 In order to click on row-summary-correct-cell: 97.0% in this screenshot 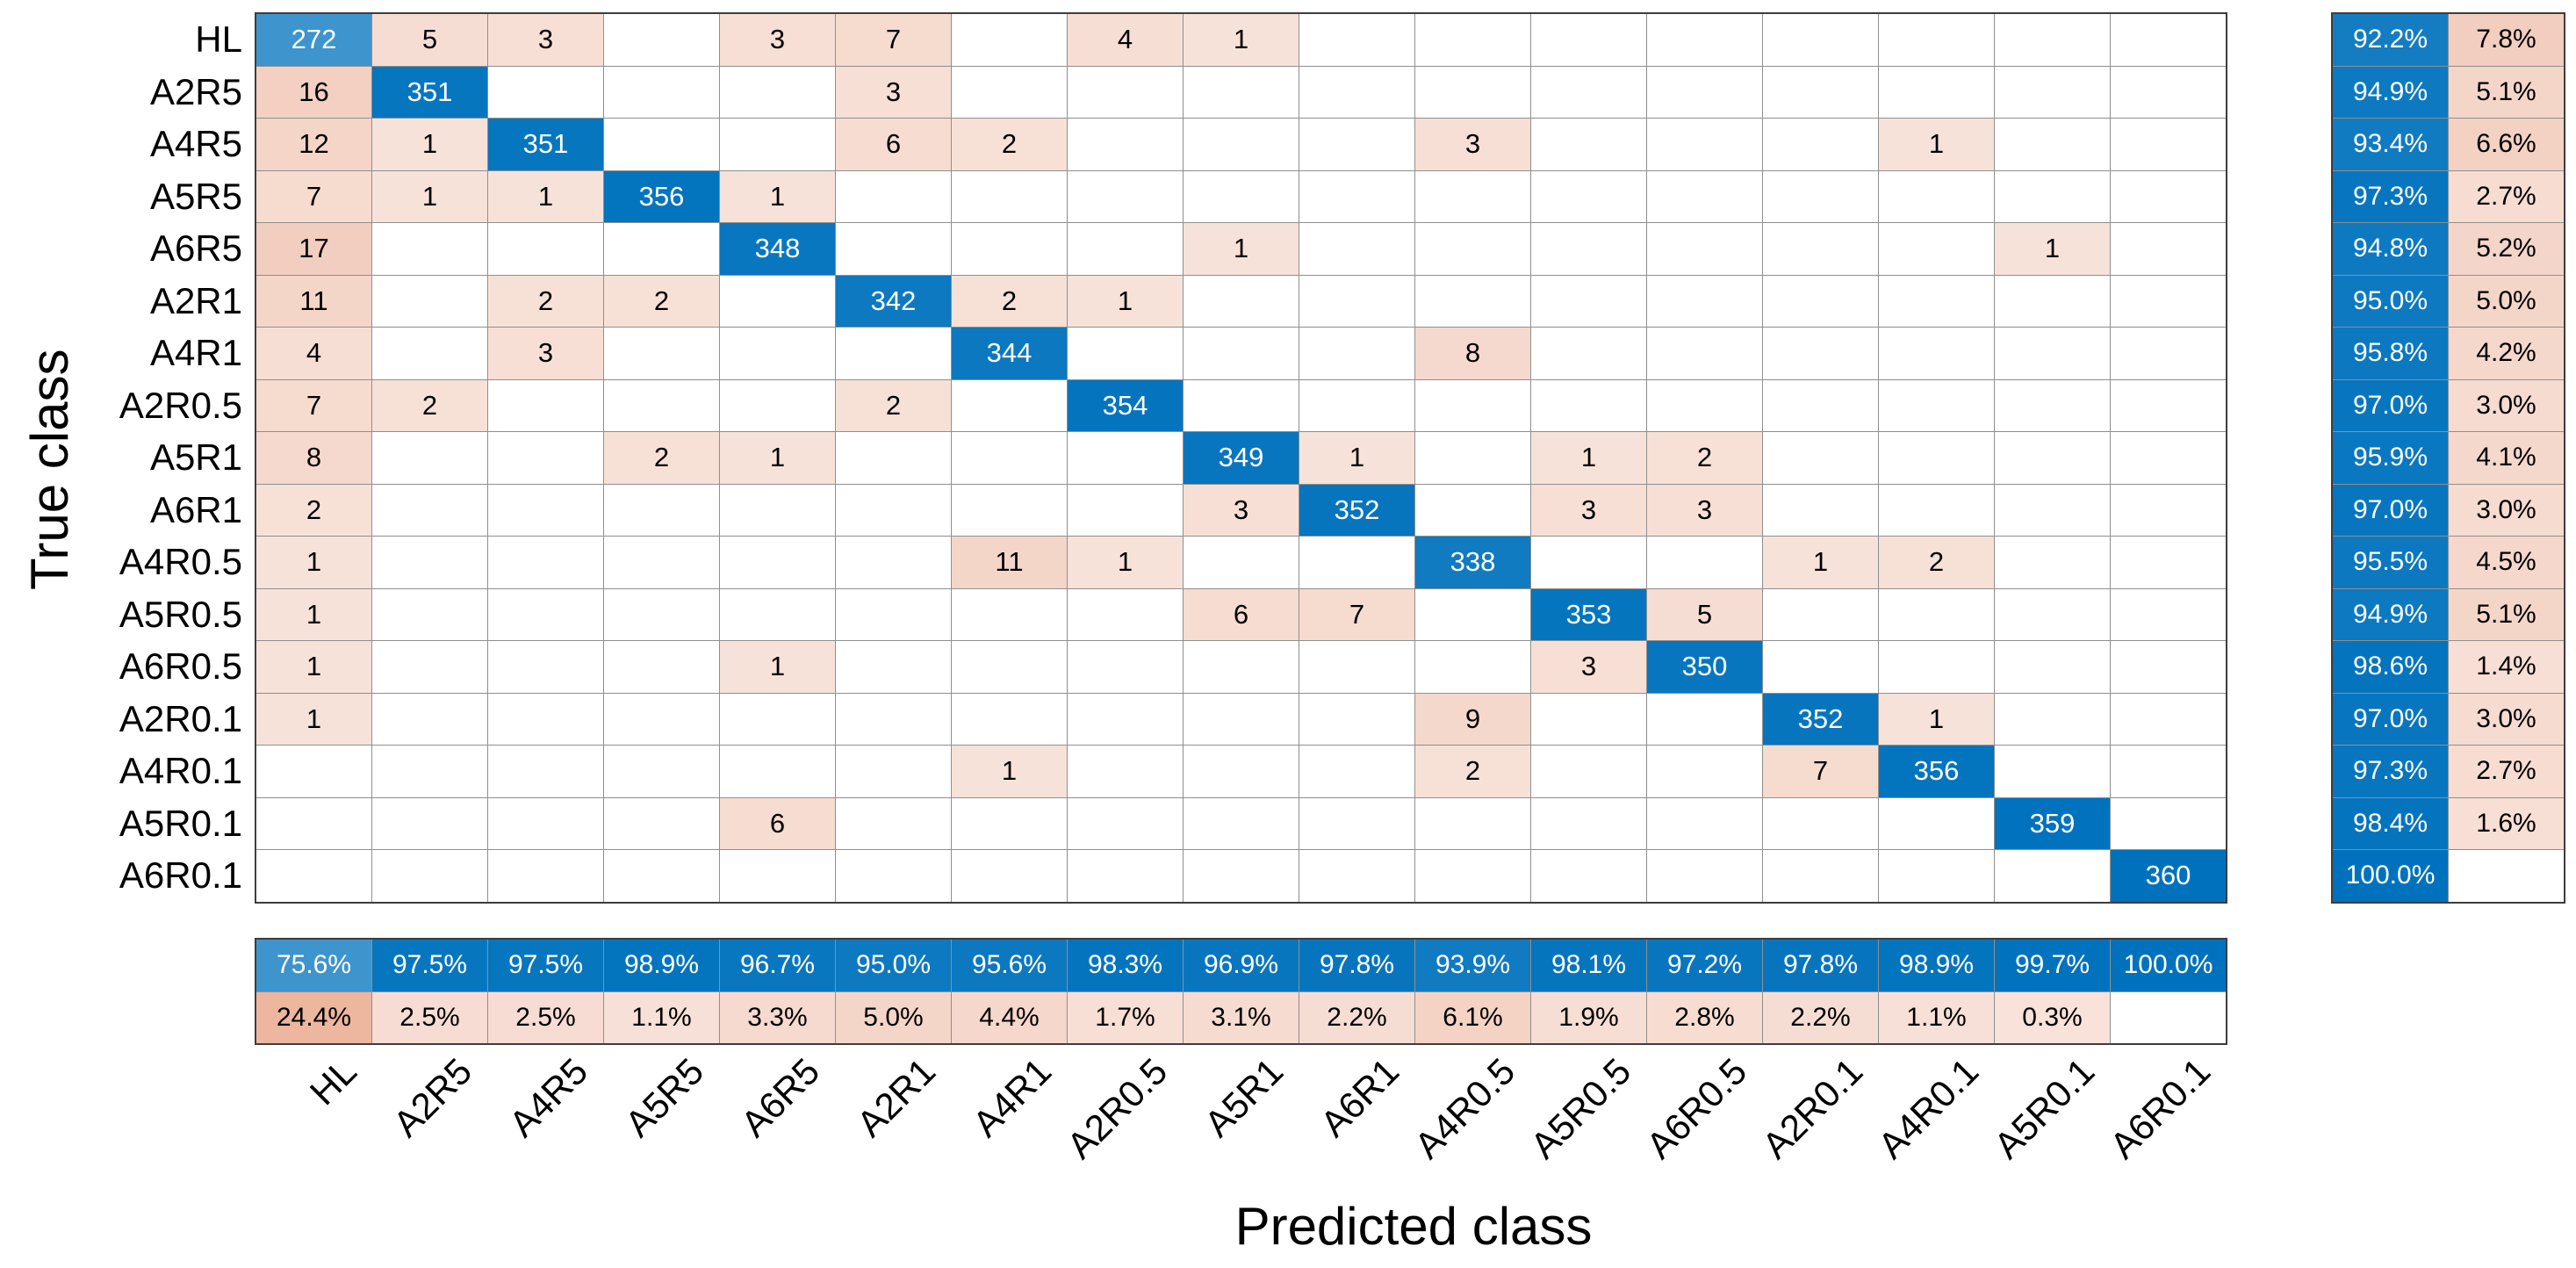, I will do `click(2390, 510)`.